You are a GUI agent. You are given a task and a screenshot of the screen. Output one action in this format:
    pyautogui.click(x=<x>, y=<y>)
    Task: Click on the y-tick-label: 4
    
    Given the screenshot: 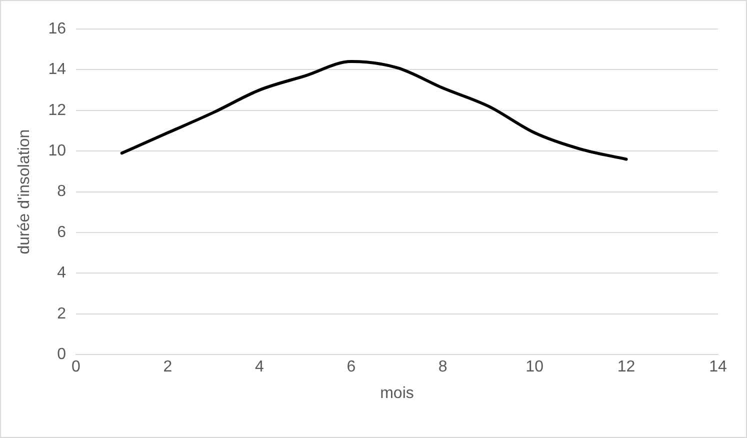 What is the action you would take?
    pyautogui.click(x=61, y=273)
    